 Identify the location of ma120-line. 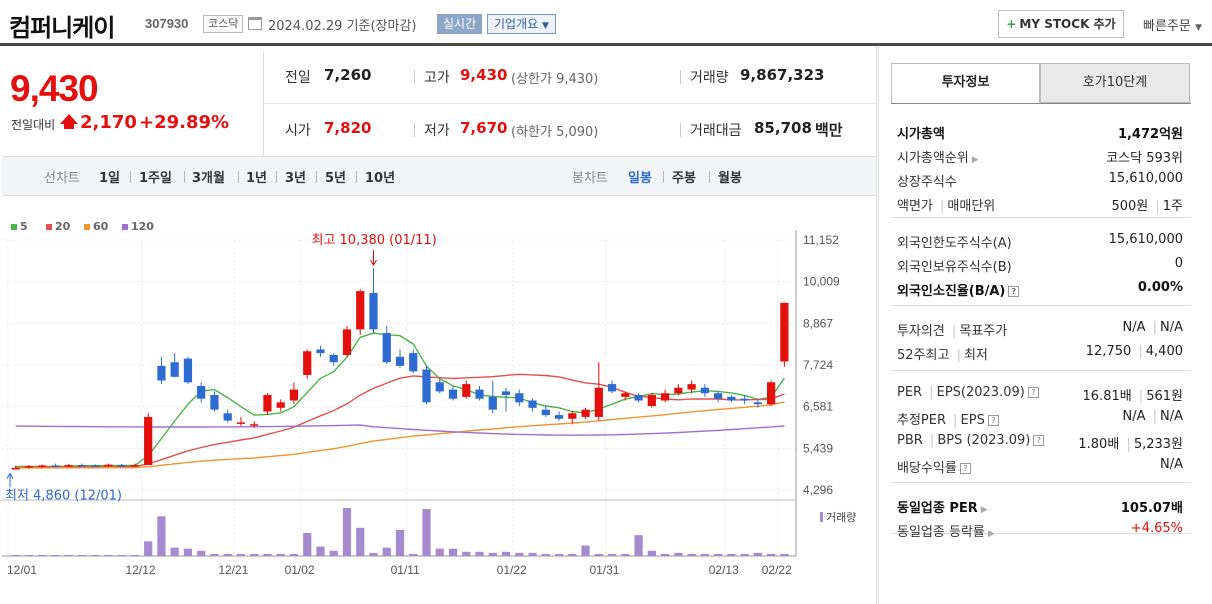
(400, 430).